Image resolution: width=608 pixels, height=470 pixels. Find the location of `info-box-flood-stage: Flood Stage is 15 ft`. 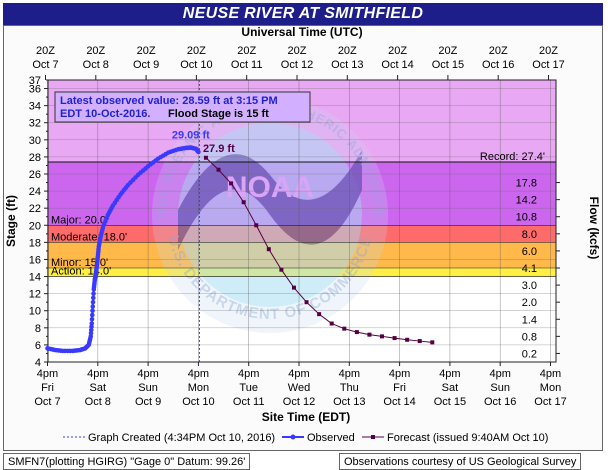

info-box-flood-stage: Flood Stage is 15 ft is located at coordinates (218, 114).